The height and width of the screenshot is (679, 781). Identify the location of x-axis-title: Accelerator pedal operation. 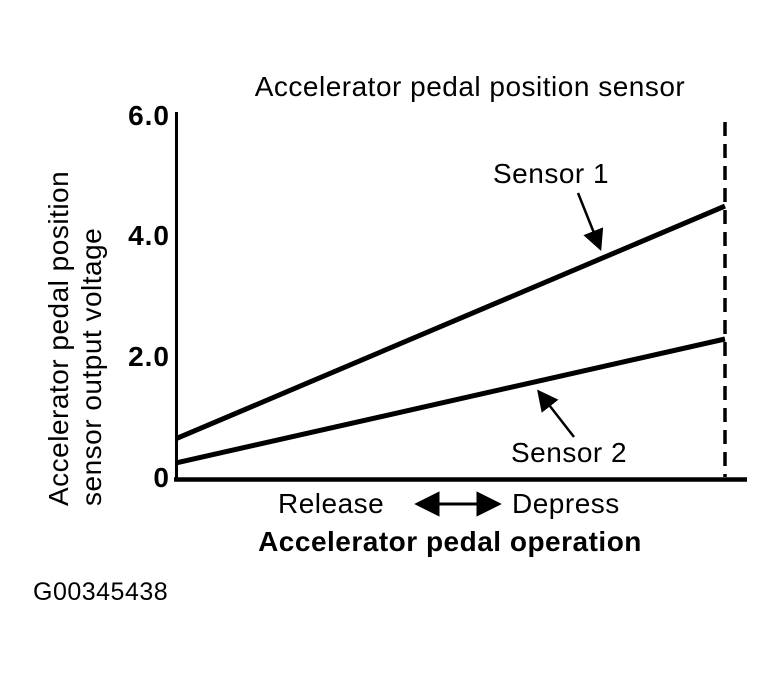
(450, 541).